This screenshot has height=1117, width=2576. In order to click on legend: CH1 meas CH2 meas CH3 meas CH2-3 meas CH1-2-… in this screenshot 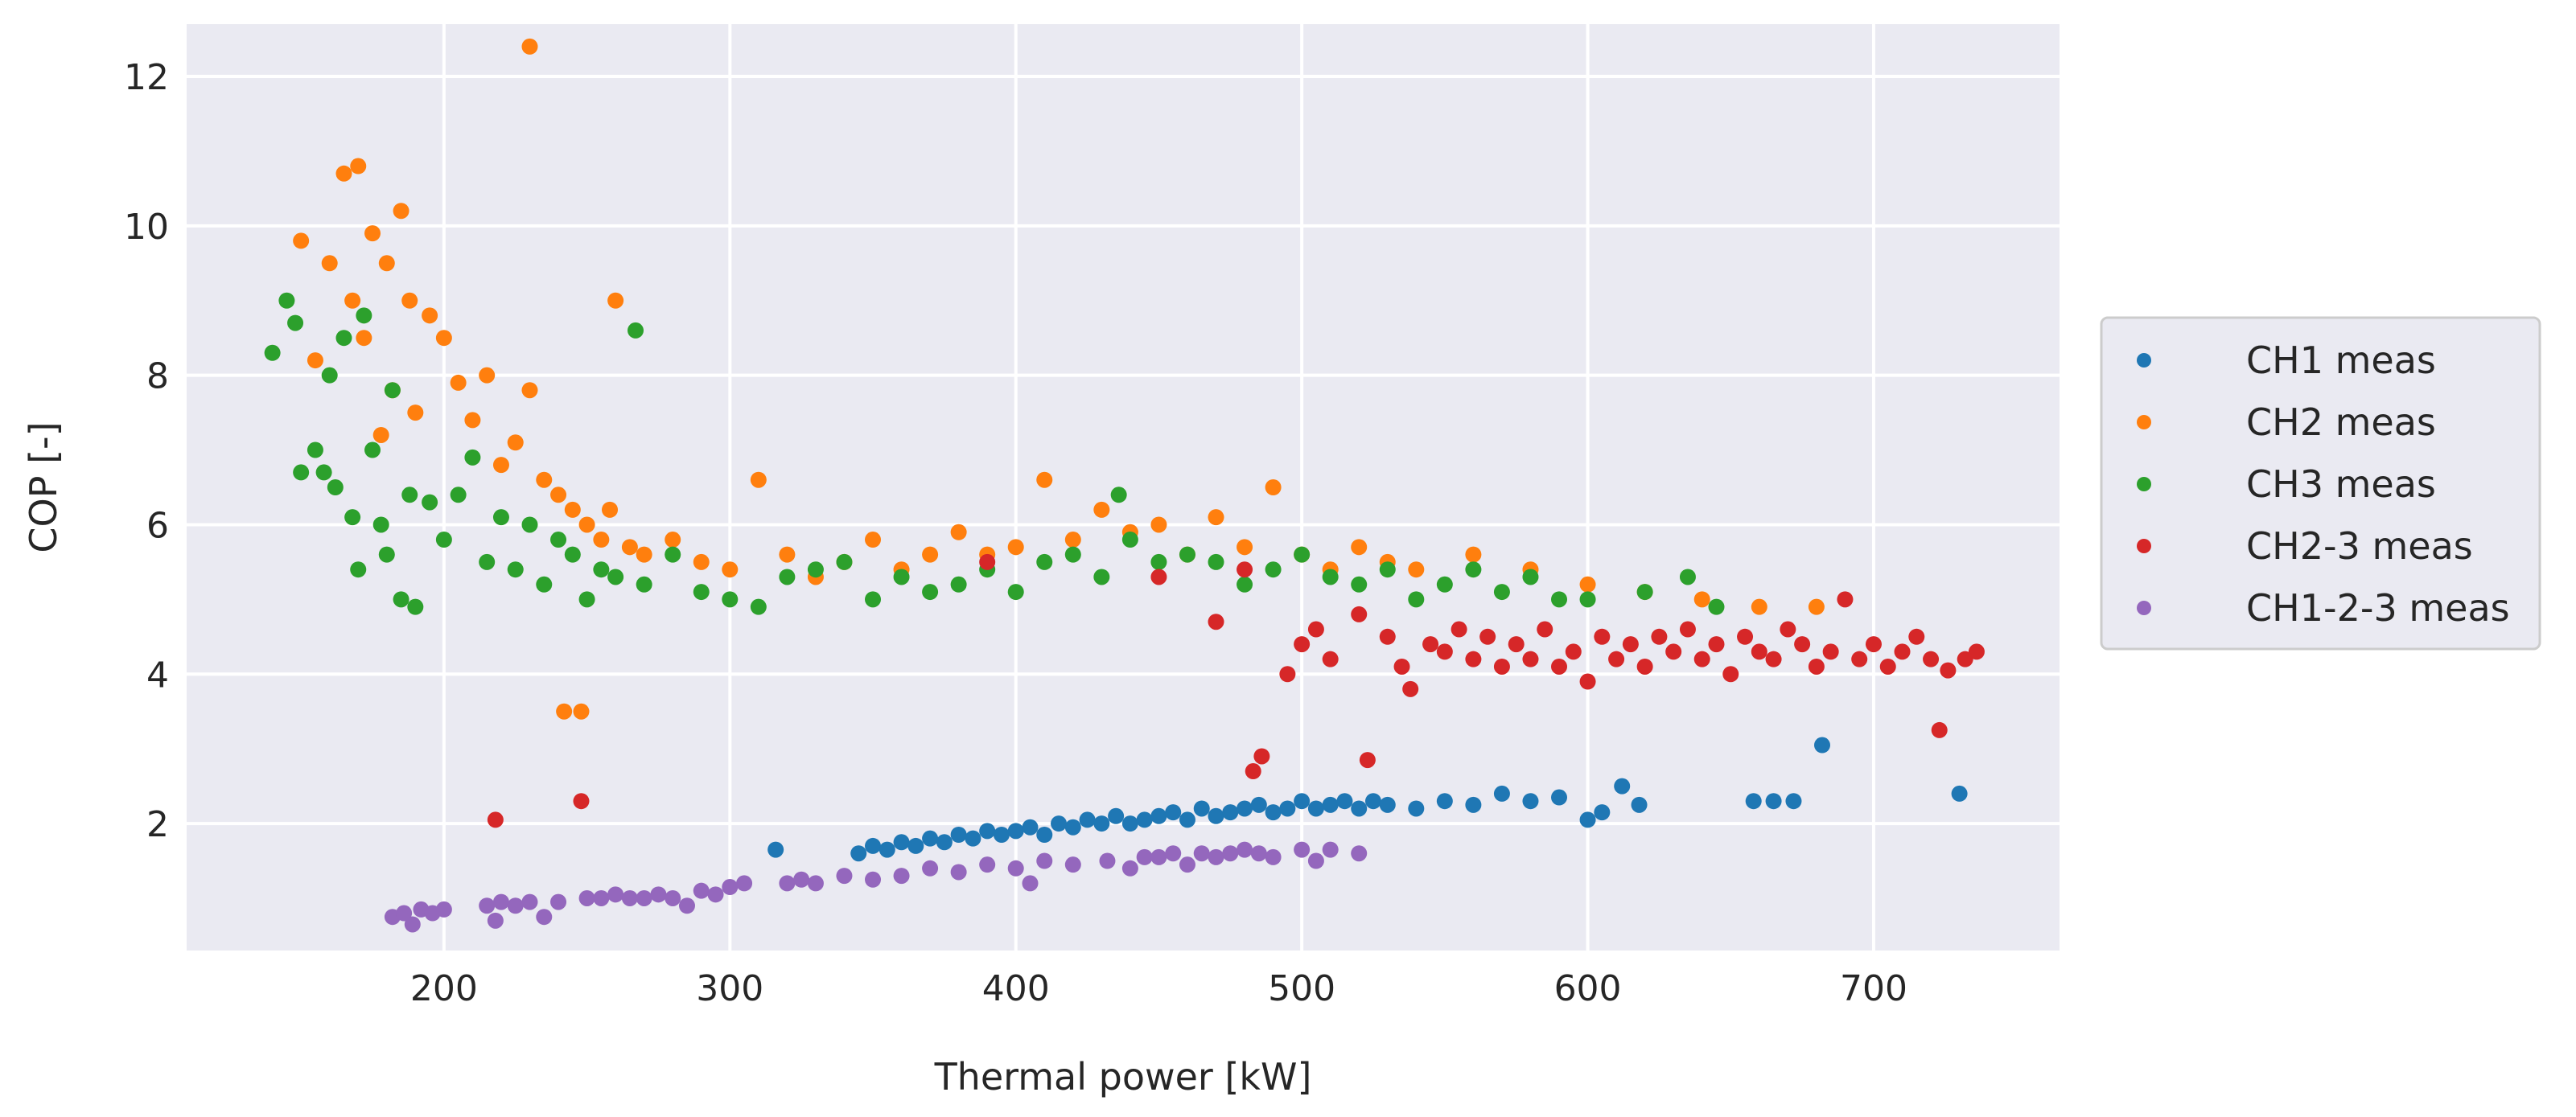, I will do `click(2320, 483)`.